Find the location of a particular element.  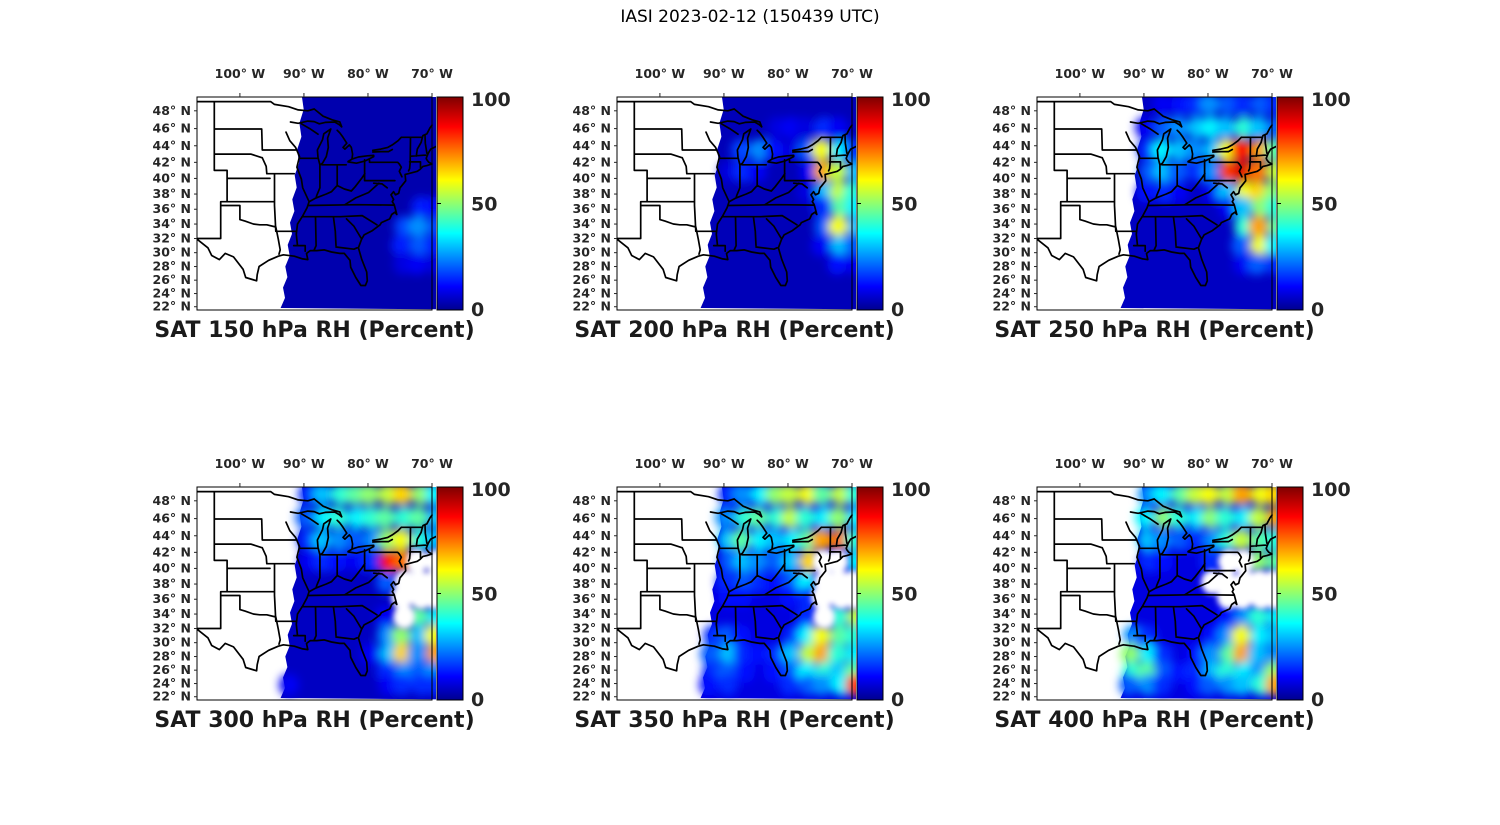

colorbar-tick-label: 100 is located at coordinates (1331, 100).